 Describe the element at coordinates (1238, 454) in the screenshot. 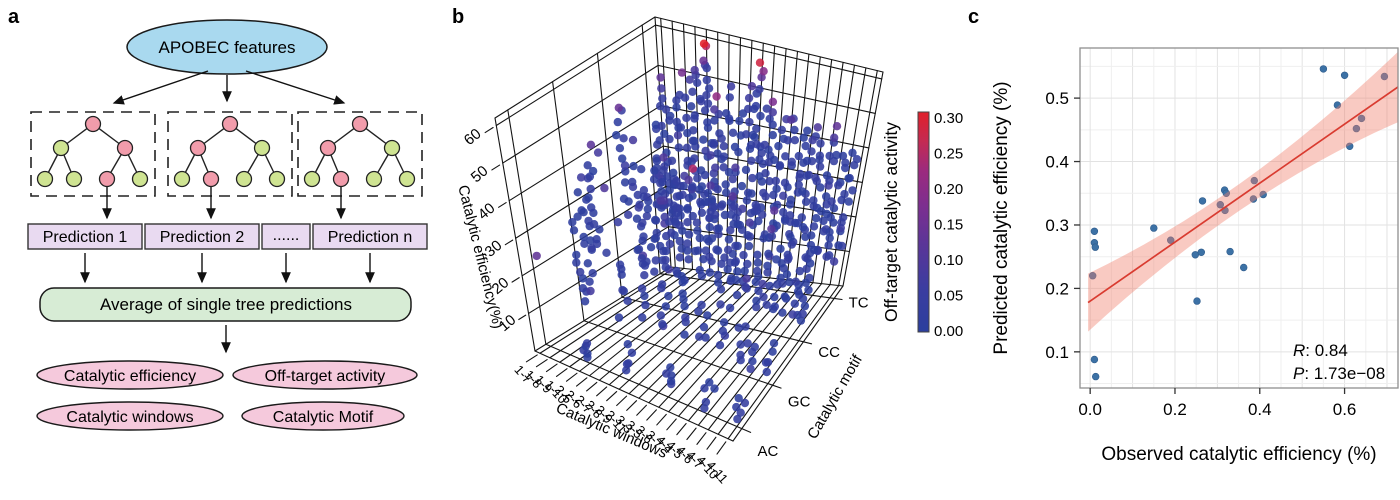

I see `x-axis-label: Observed catalytic efficiency (%)` at that location.